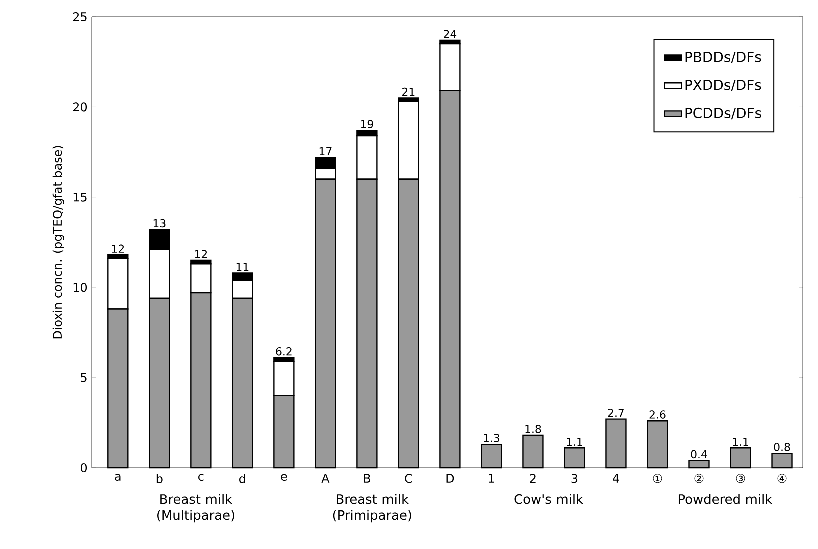  What do you see at coordinates (84, 377) in the screenshot?
I see `y-tick-label: 5` at bounding box center [84, 377].